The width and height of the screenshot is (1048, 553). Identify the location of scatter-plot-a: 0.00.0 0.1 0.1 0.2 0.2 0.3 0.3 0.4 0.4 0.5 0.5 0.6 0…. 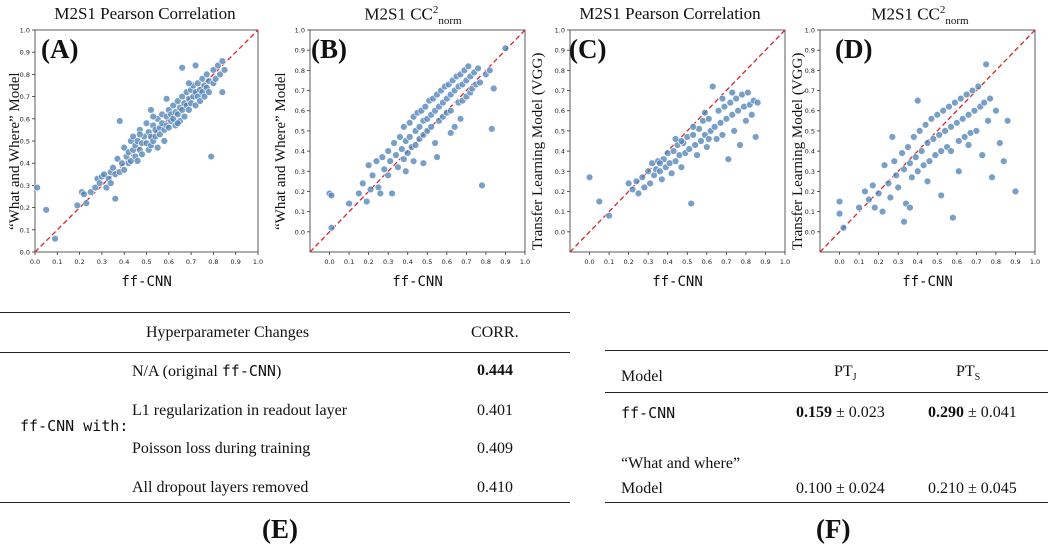
(142, 147).